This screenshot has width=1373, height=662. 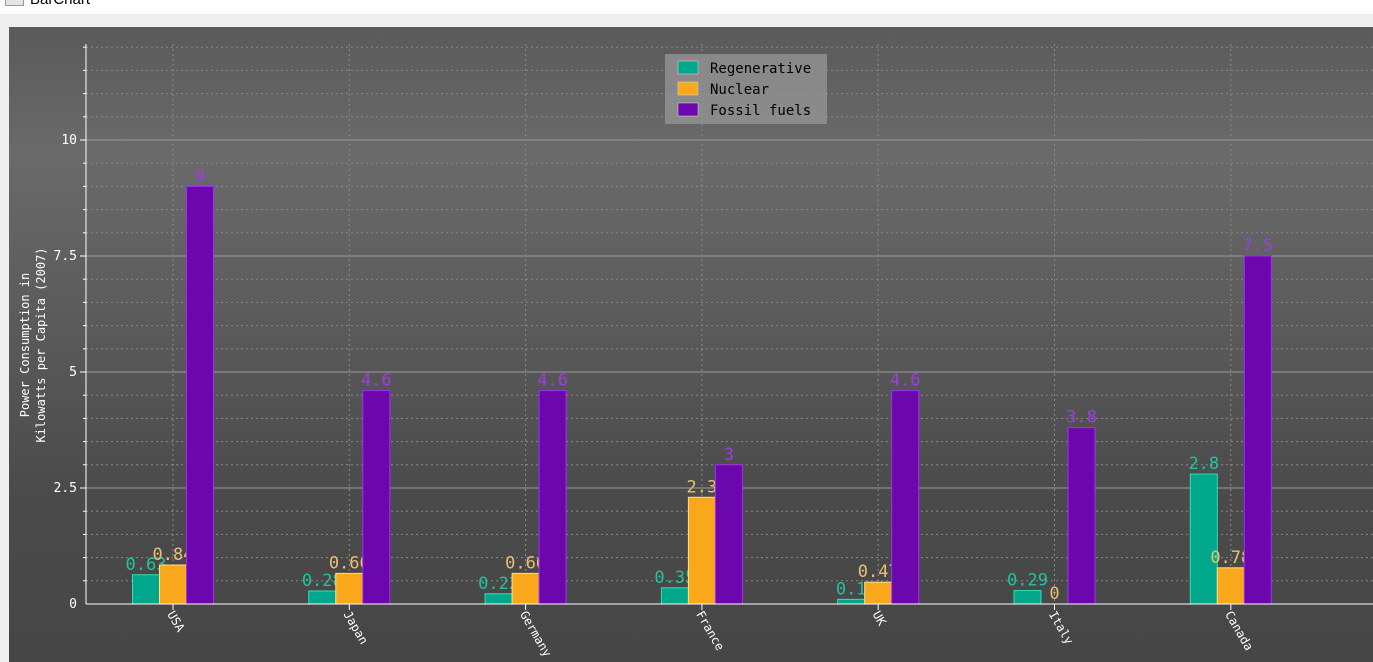 I want to click on x-tick-label: UK, so click(x=880, y=619).